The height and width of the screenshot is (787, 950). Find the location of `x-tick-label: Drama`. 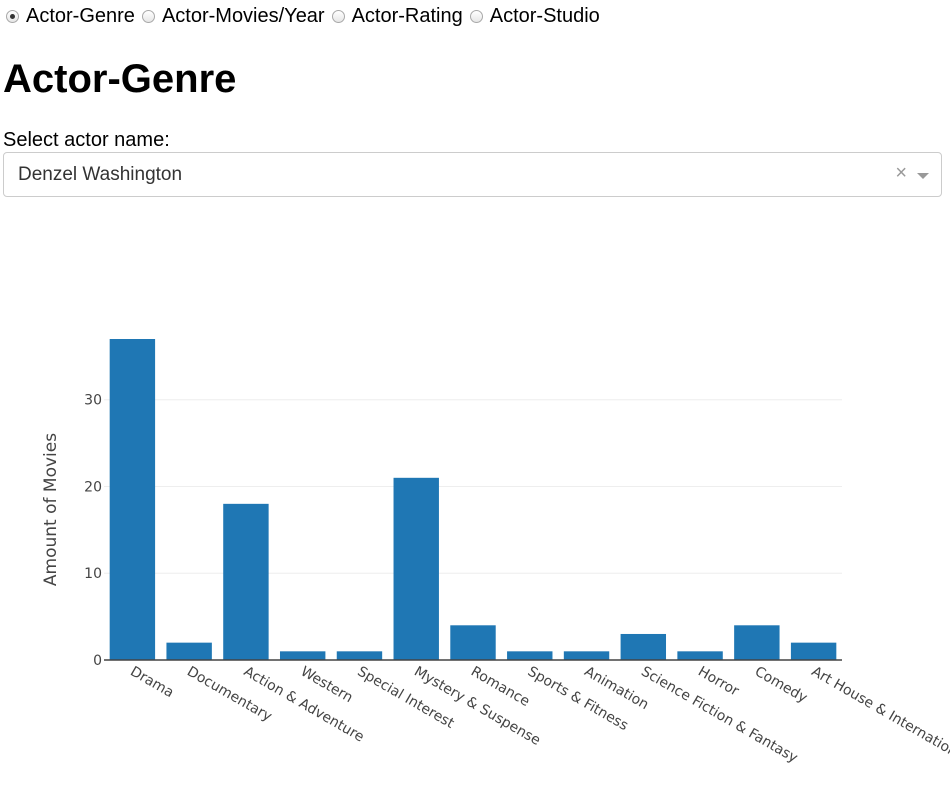

x-tick-label: Drama is located at coordinates (151, 683).